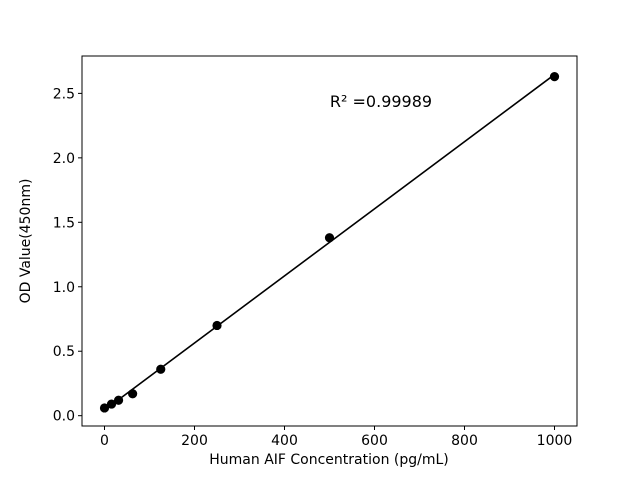 The image size is (640, 484). I want to click on x-tick-label: 200, so click(194, 441).